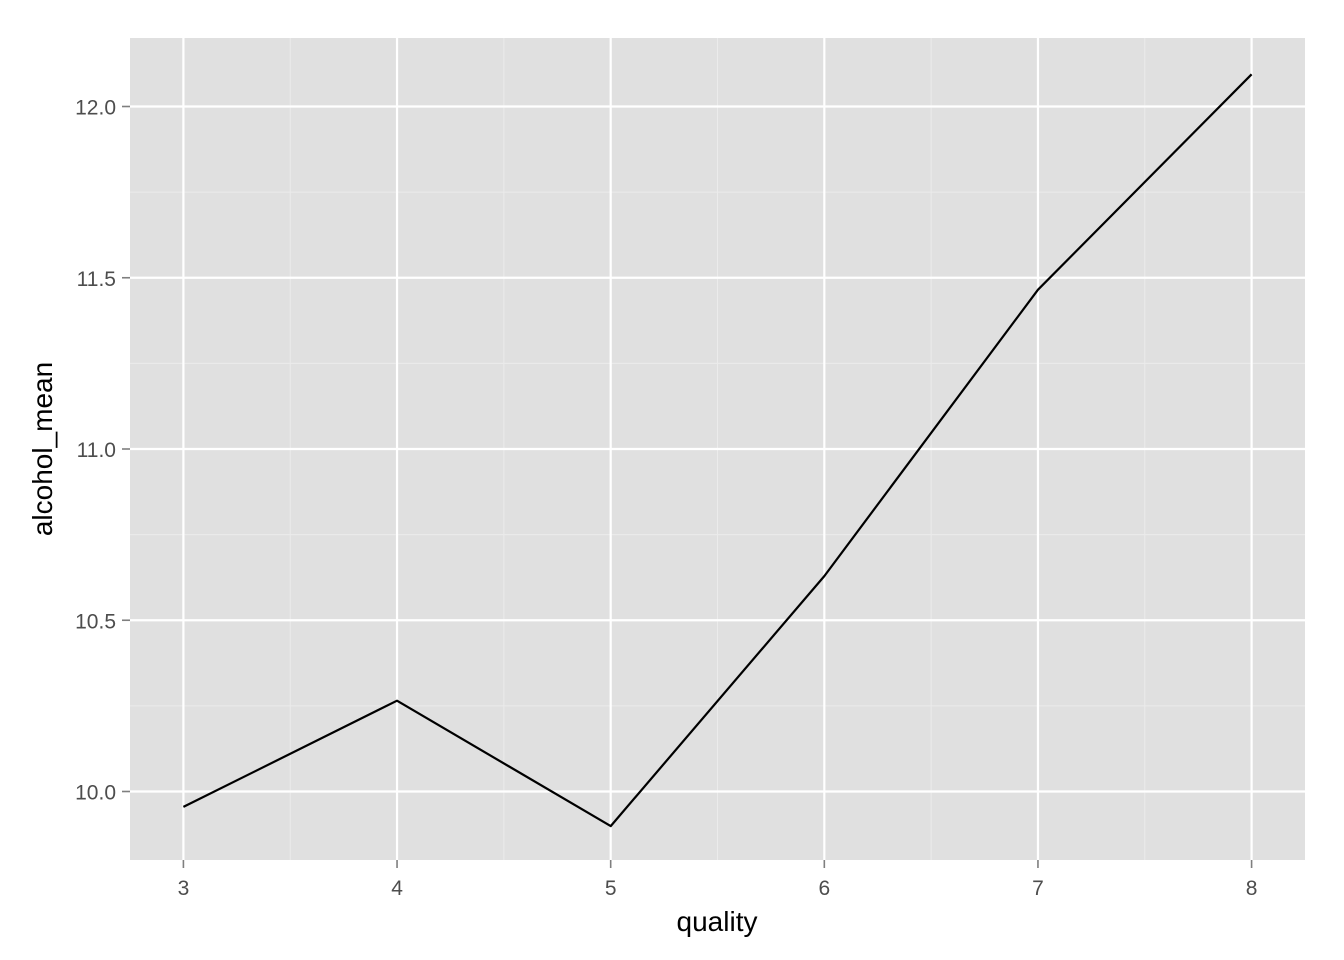 The image size is (1344, 960). Describe the element at coordinates (95, 621) in the screenshot. I see `y-tick-label: 10.5` at that location.